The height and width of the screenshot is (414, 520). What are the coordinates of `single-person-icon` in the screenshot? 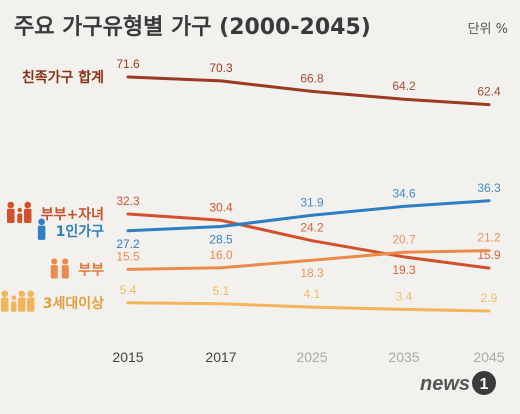 It's located at (41, 229).